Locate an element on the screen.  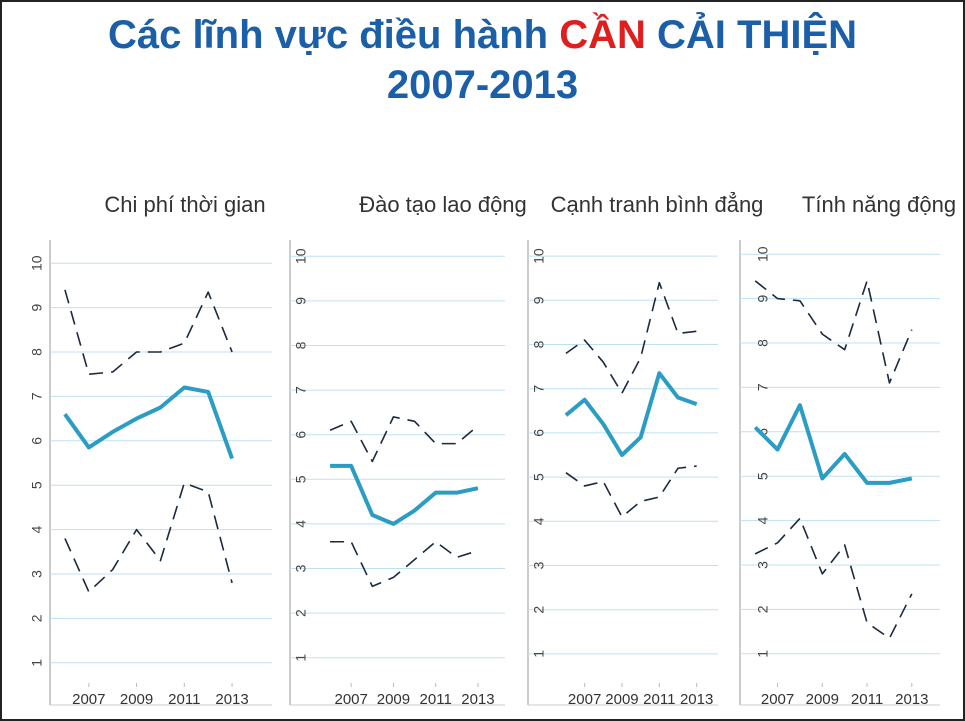
title-highlight: CẦN is located at coordinates (602, 35).